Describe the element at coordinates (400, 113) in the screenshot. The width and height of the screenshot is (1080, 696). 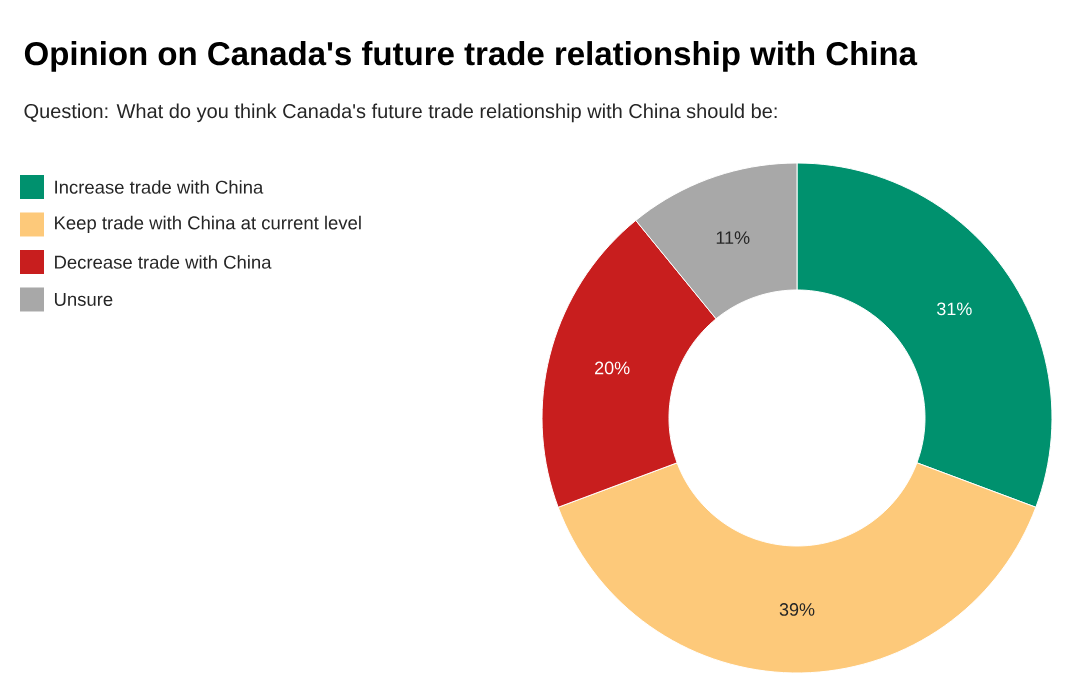
I see `chart-subtitle: Question: What do you think Canada's future trade relationship with China should be:` at that location.